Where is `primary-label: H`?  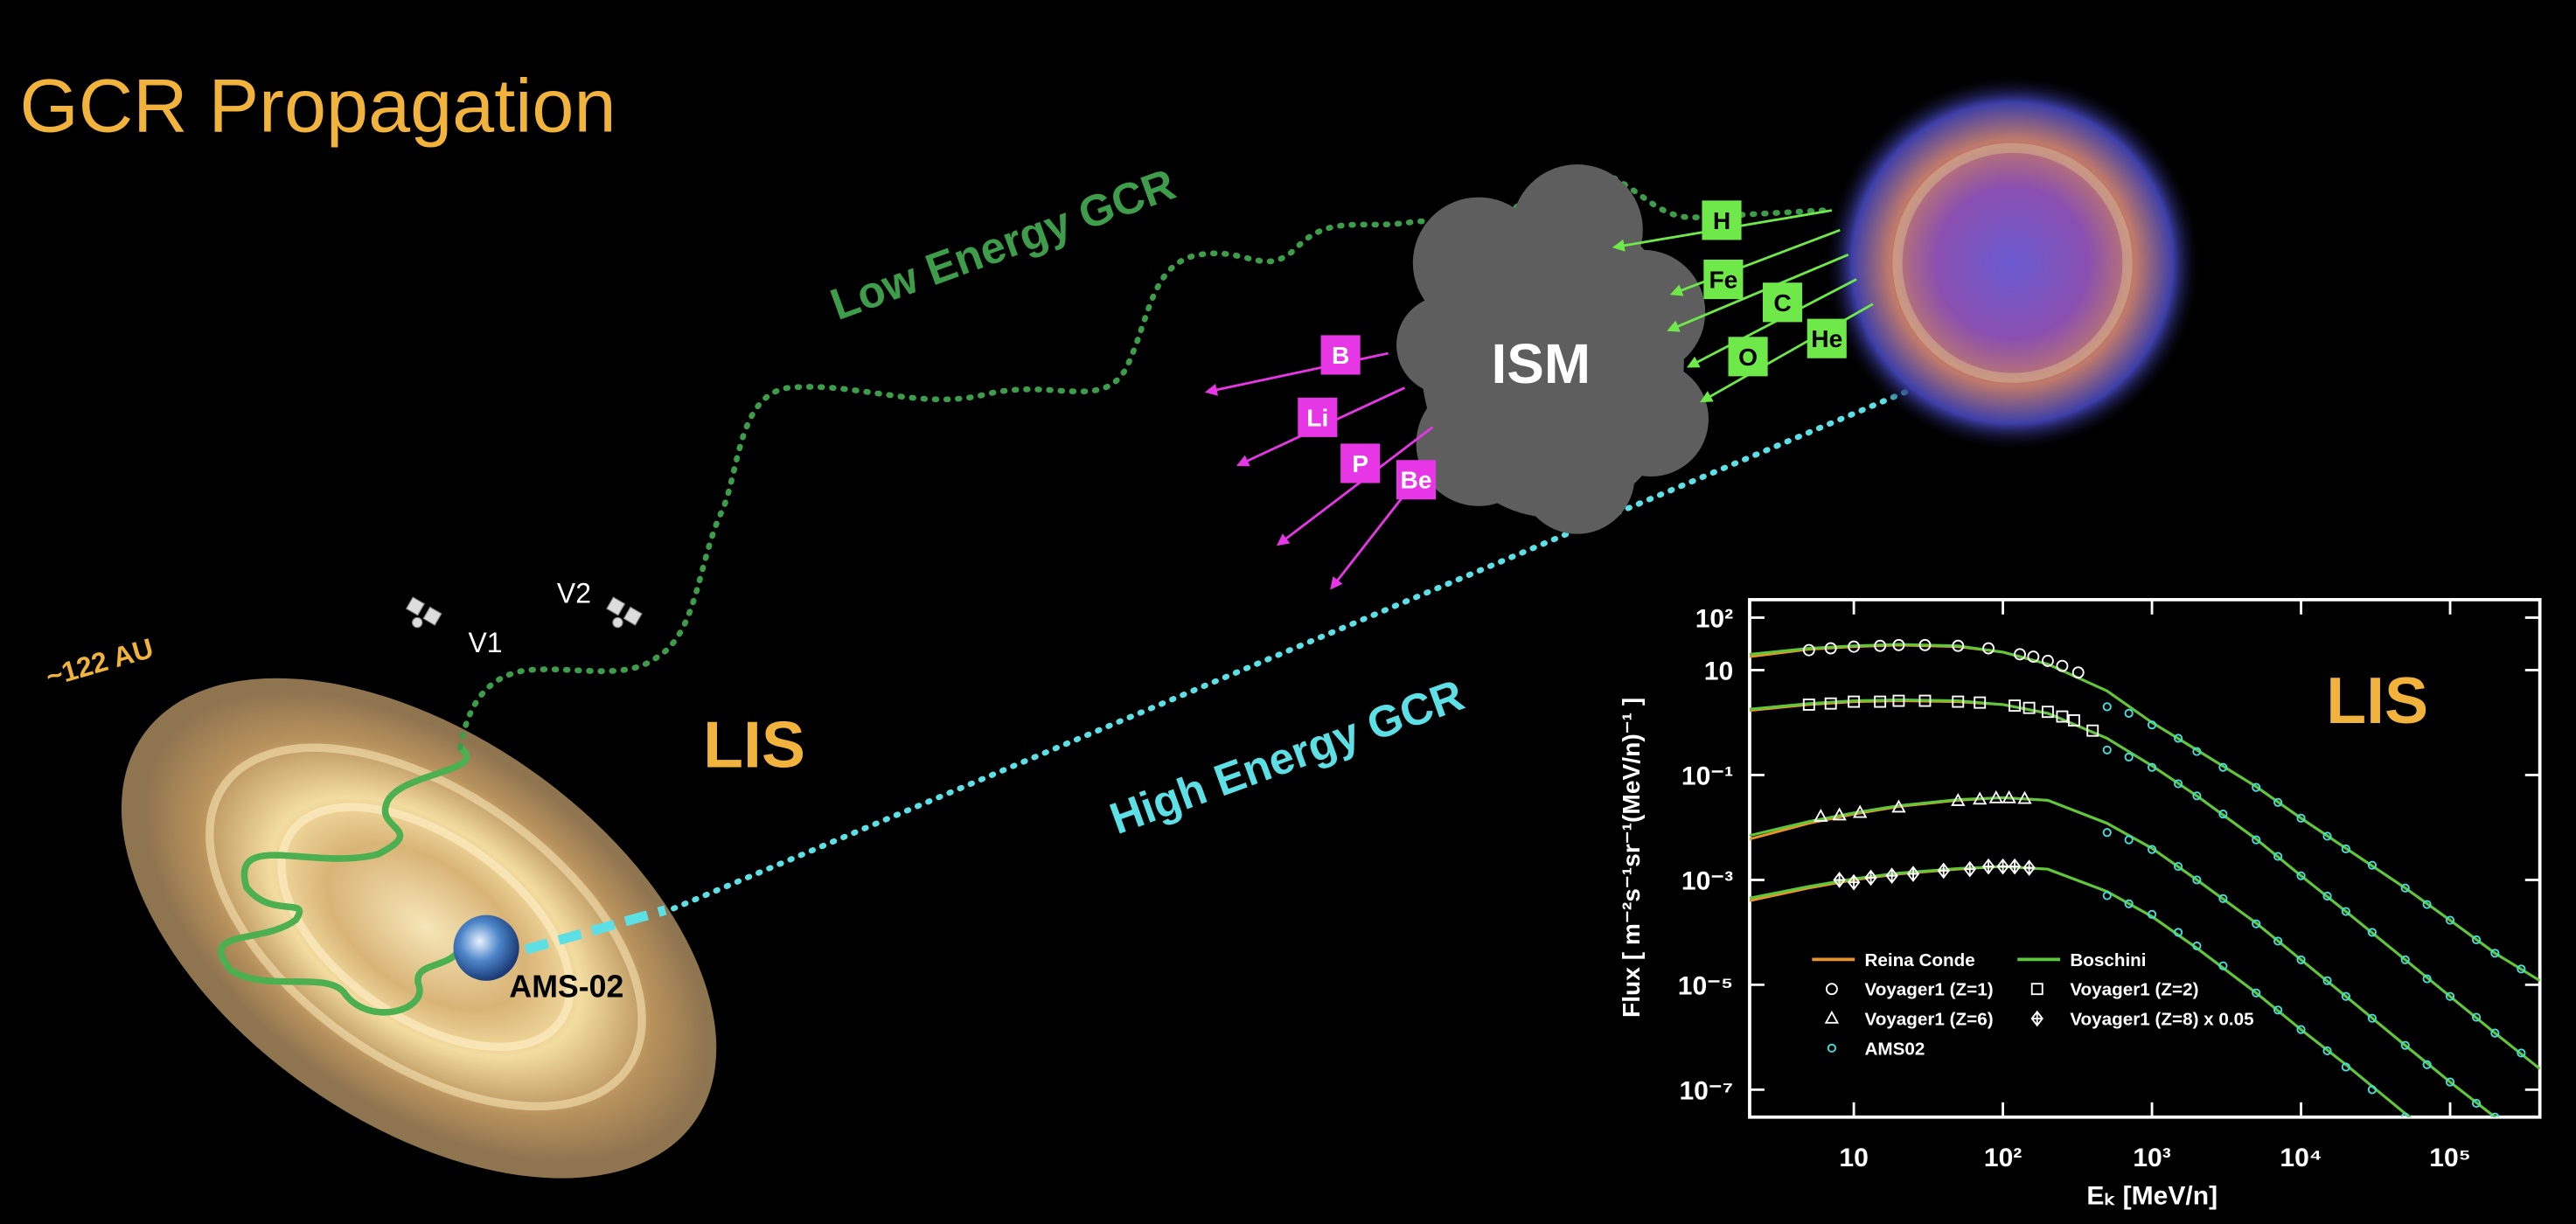 primary-label: H is located at coordinates (1721, 220).